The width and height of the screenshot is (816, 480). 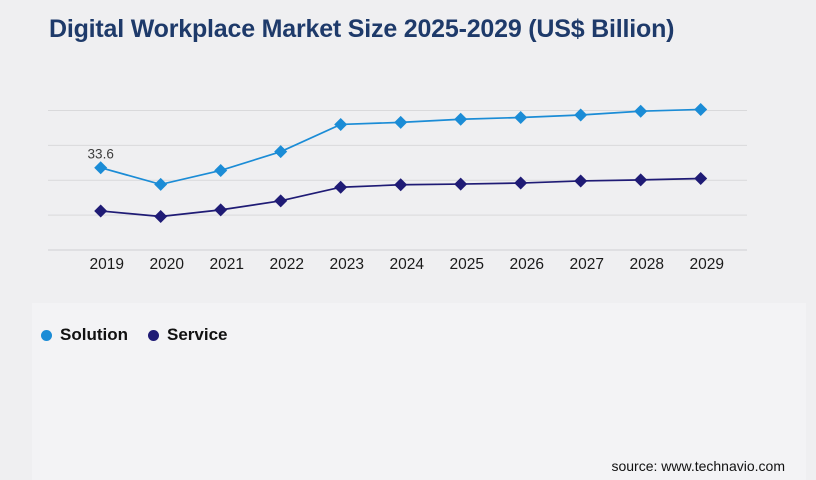 What do you see at coordinates (706, 264) in the screenshot?
I see `x-tick-2029: 2029` at bounding box center [706, 264].